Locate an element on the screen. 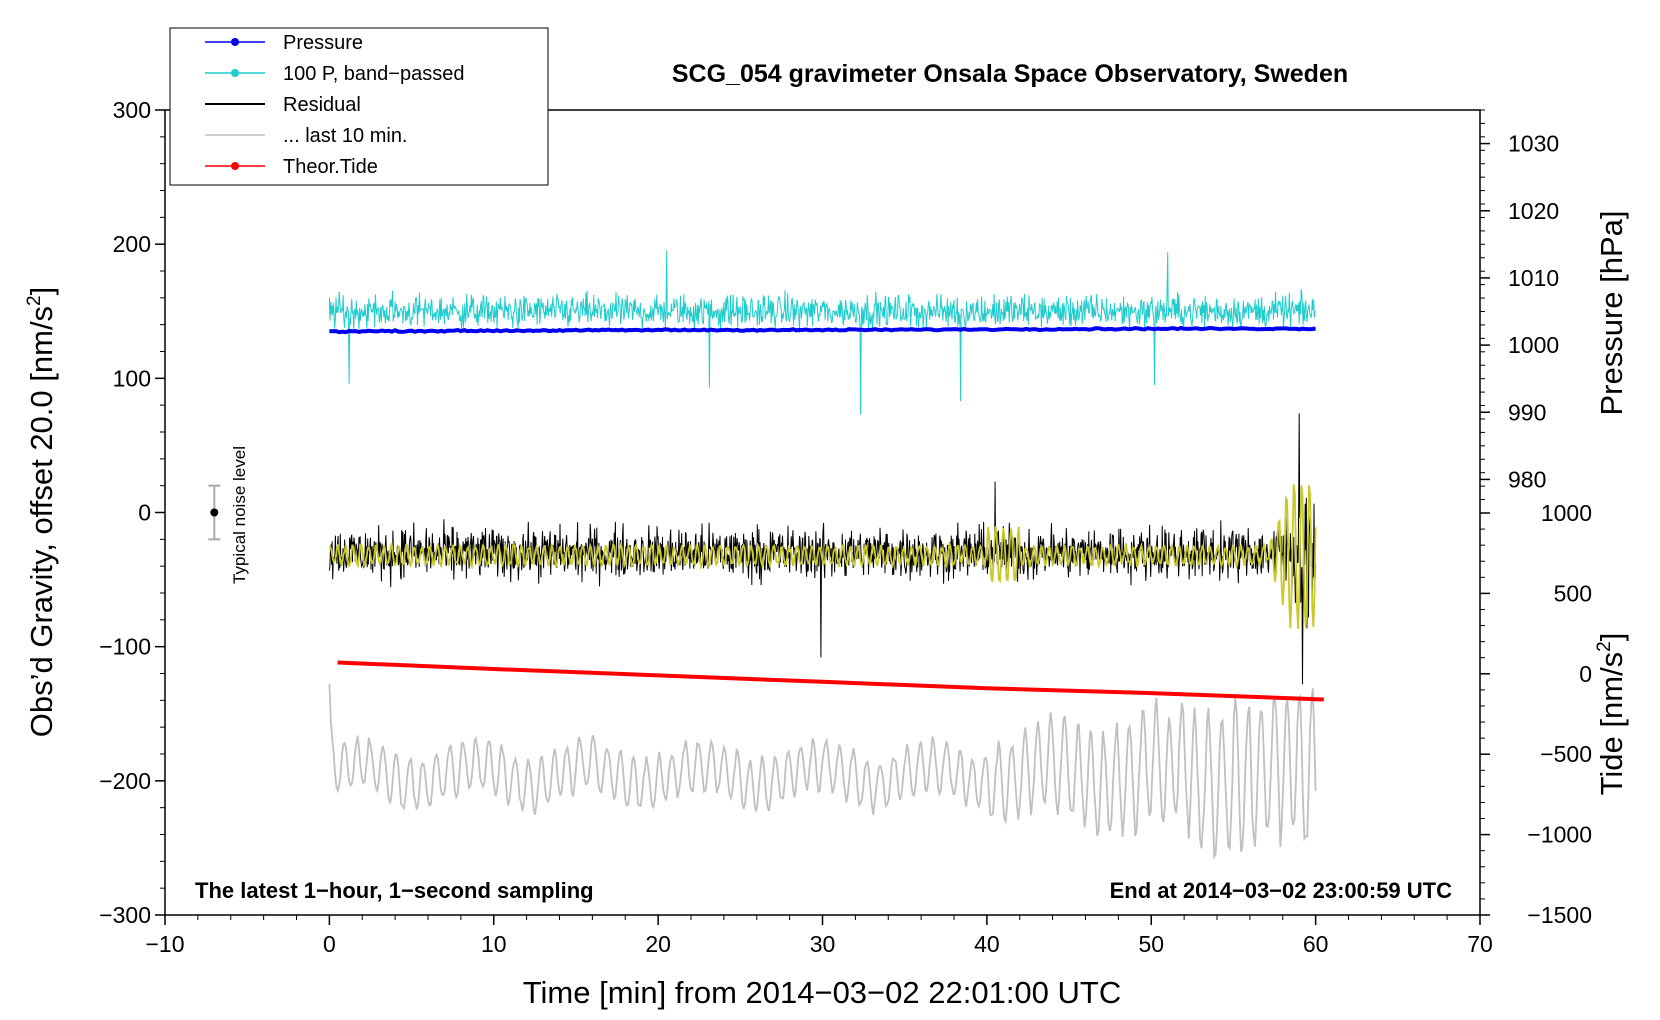  y-axis-left-title: Obs’d Gravity, offset 20.0 [nm/s2] is located at coordinates (41, 512).